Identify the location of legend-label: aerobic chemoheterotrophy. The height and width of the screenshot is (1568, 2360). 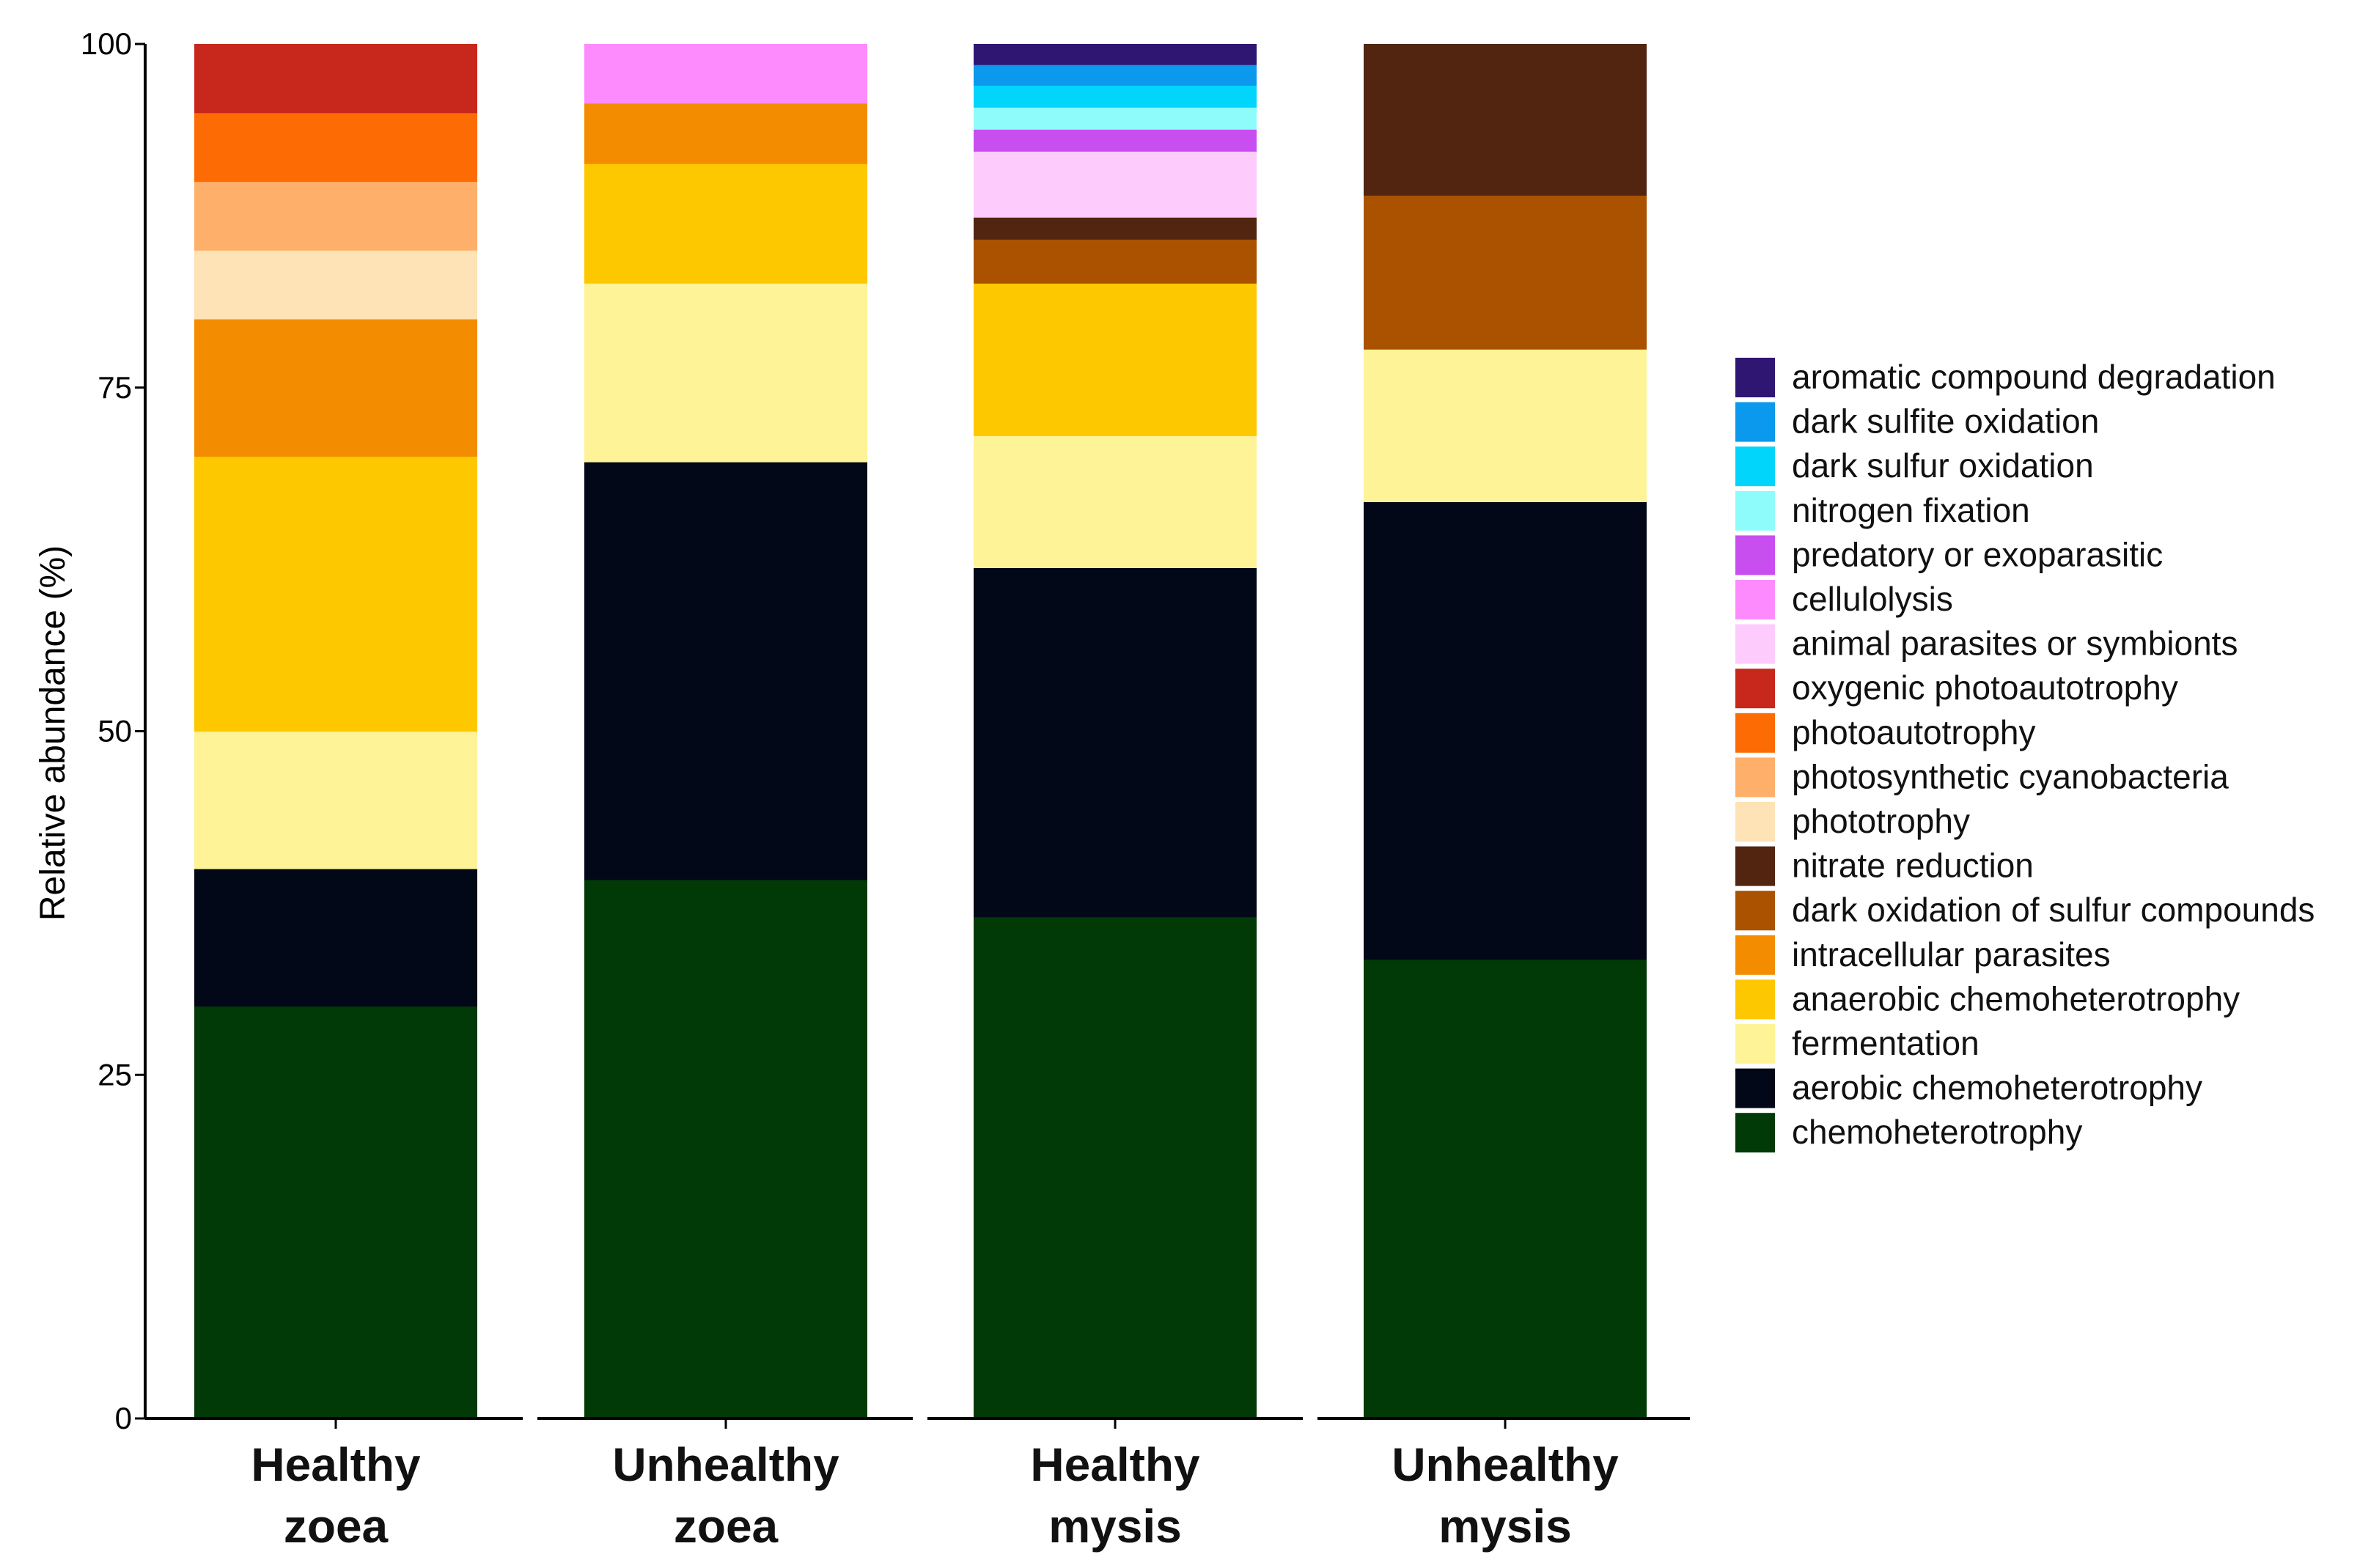
(1997, 1088).